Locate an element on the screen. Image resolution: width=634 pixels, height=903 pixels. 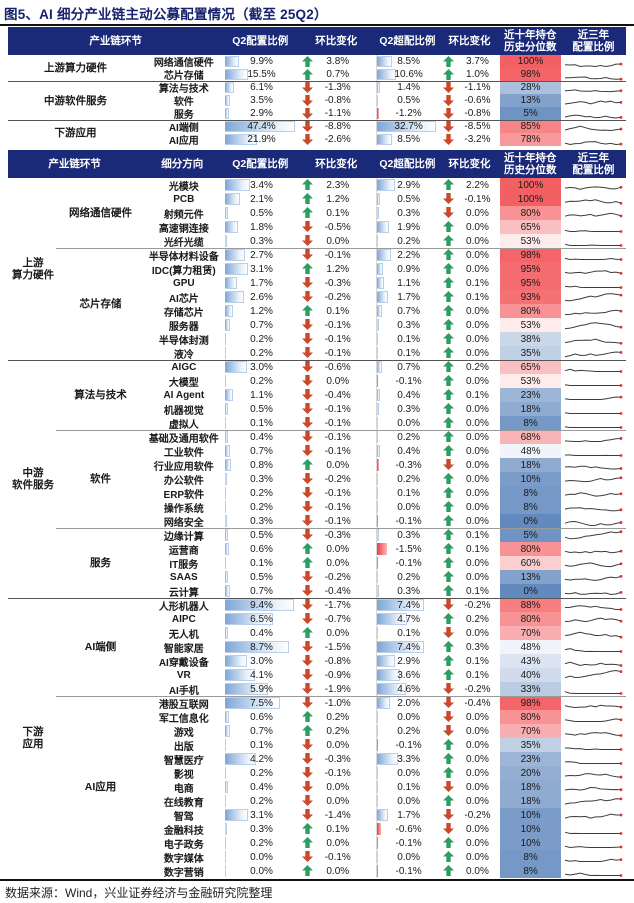
allocation-bar-cell: 3.0% is located at coordinates (261, 661).